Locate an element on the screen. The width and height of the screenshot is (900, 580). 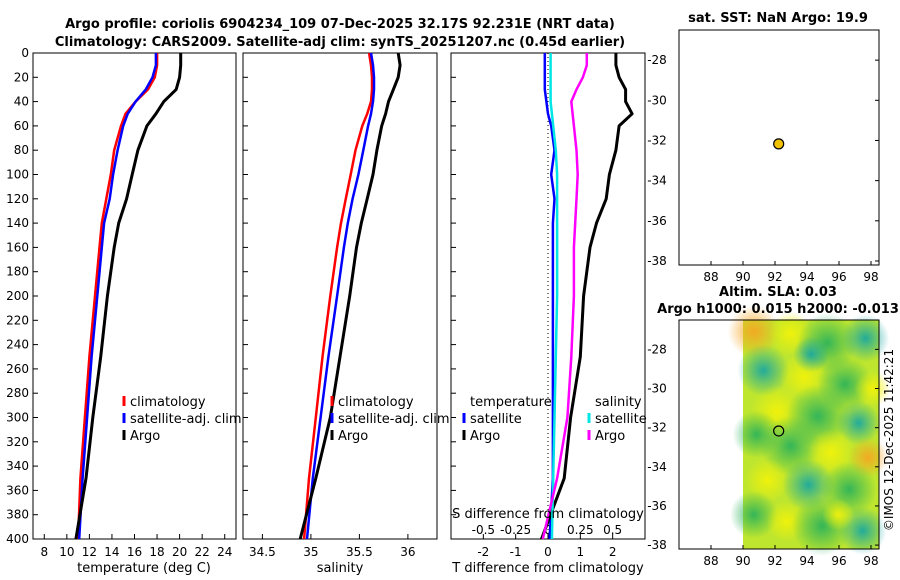
series-temperature-Argo is located at coordinates (587, 296).